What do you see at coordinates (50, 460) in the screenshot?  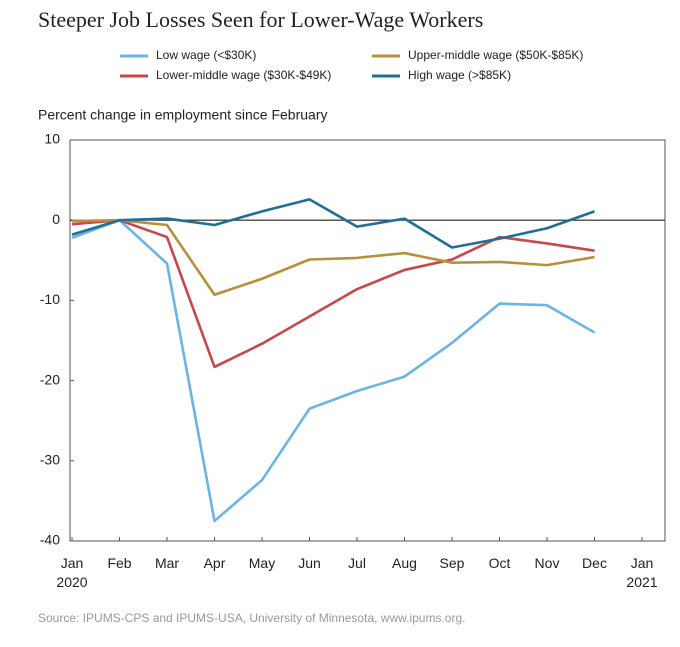 I see `y-tick-label: -30` at bounding box center [50, 460].